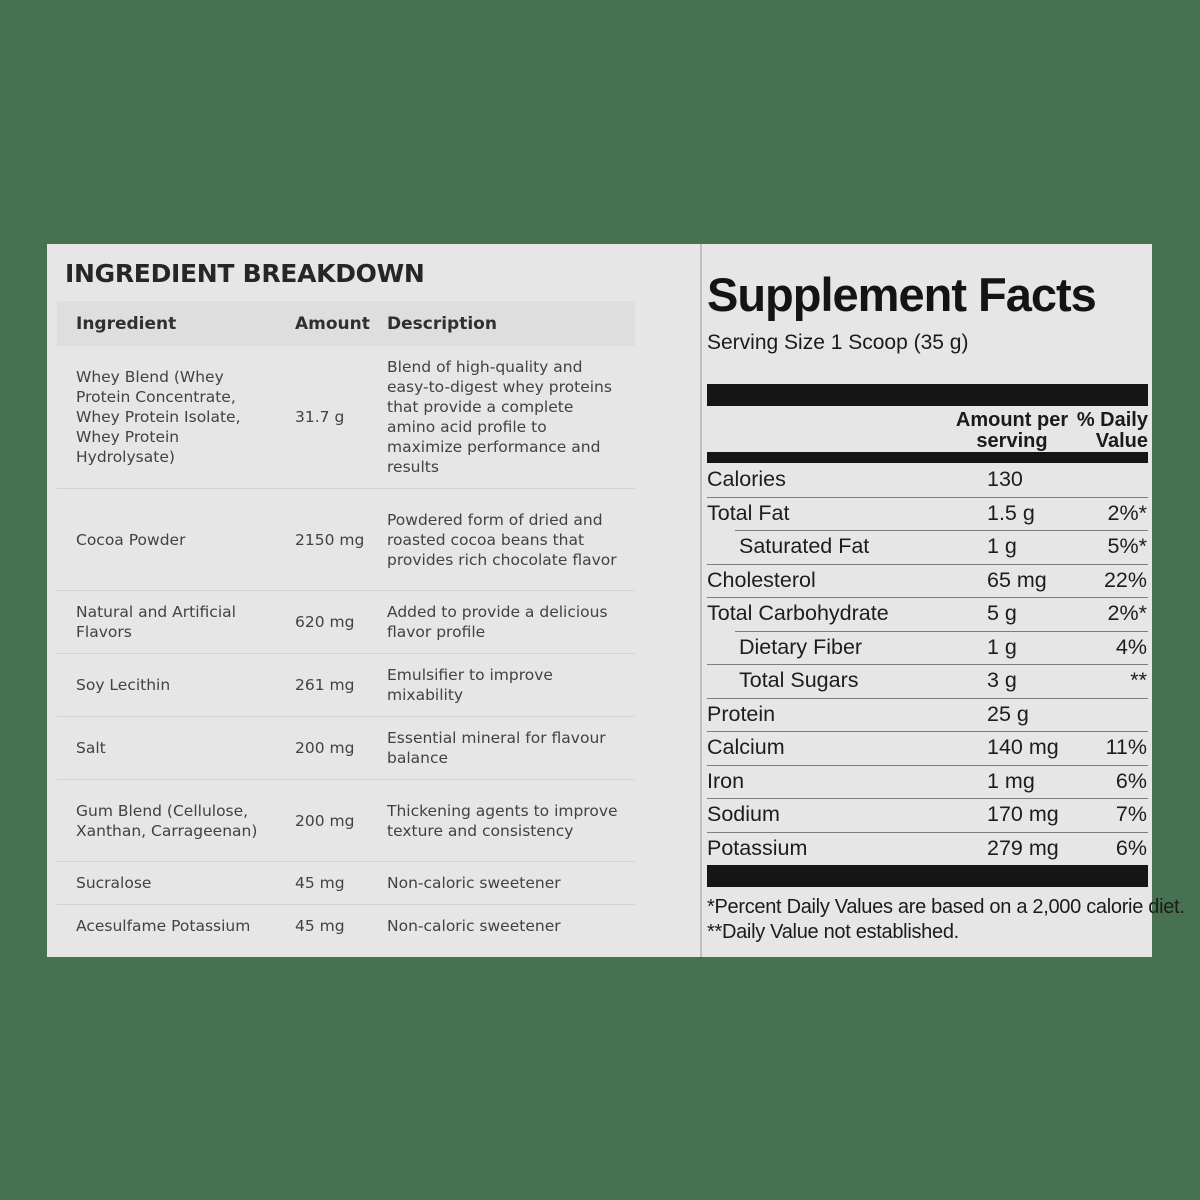 The width and height of the screenshot is (1200, 1200). What do you see at coordinates (325, 685) in the screenshot?
I see `amount-cell: 261 mg` at bounding box center [325, 685].